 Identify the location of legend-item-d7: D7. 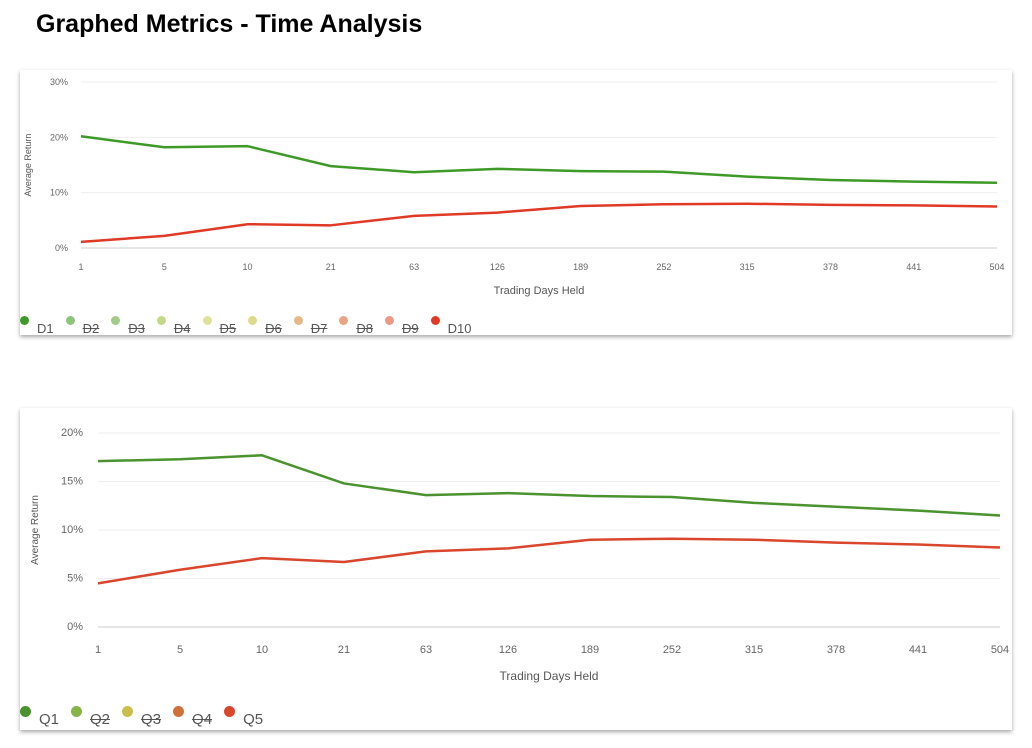
(310, 326).